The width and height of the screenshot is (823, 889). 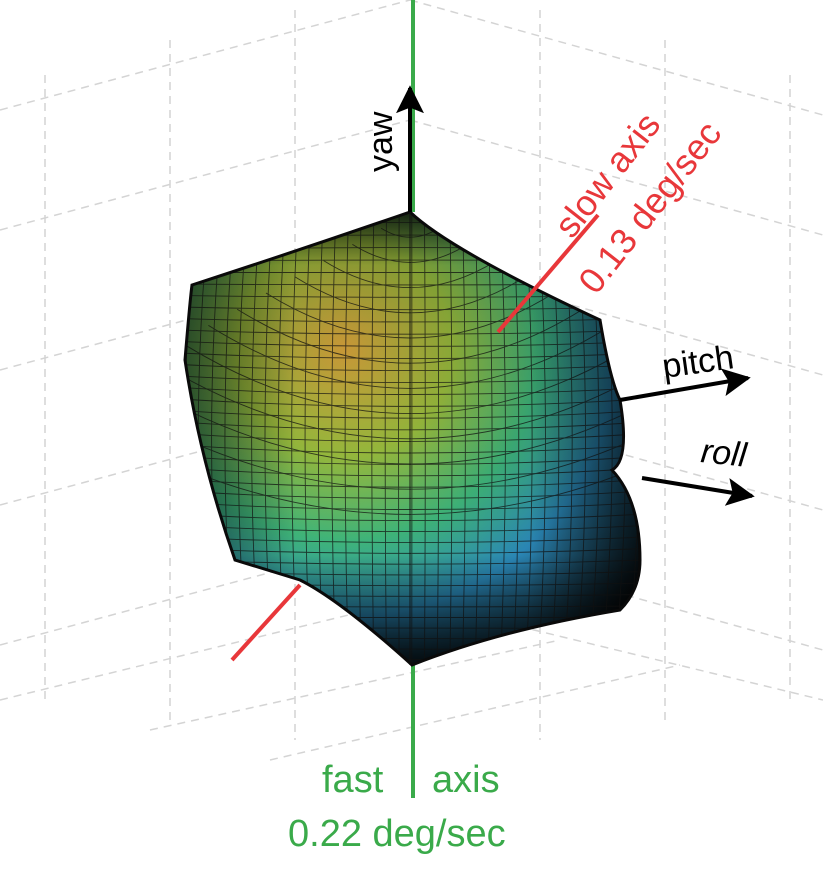 What do you see at coordinates (397, 834) in the screenshot?
I see `fast-axis-rate: 0.22 deg/sec` at bounding box center [397, 834].